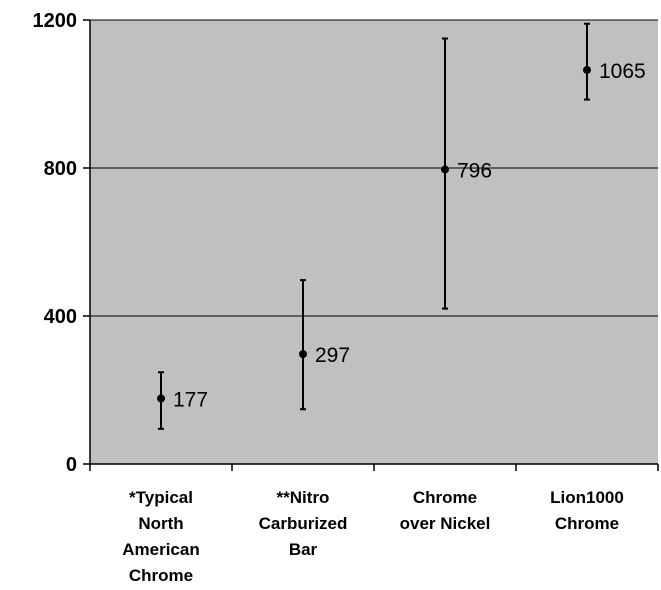 This screenshot has width=661, height=590. I want to click on y-tick-label-400: 400, so click(60, 317).